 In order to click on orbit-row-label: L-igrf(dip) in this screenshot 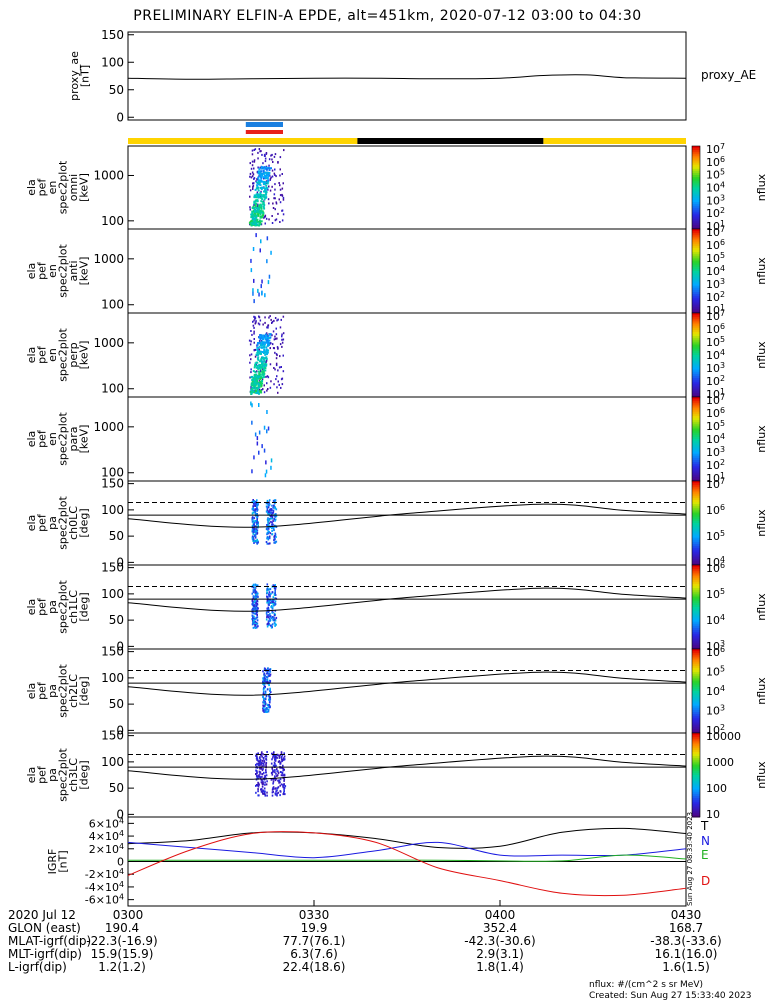, I will do `click(37, 967)`.